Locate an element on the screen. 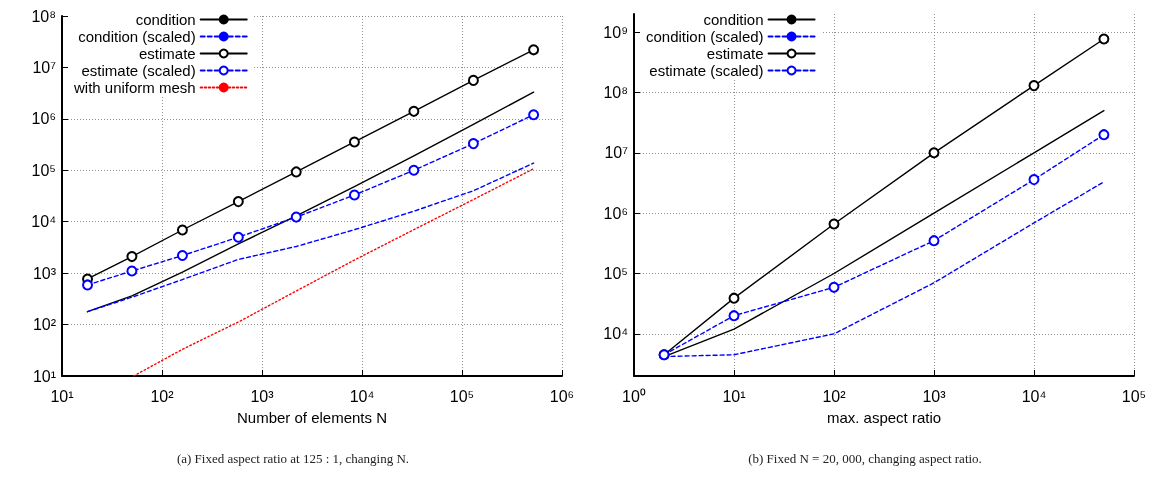  y-tick-label: 10² is located at coordinates (44, 325).